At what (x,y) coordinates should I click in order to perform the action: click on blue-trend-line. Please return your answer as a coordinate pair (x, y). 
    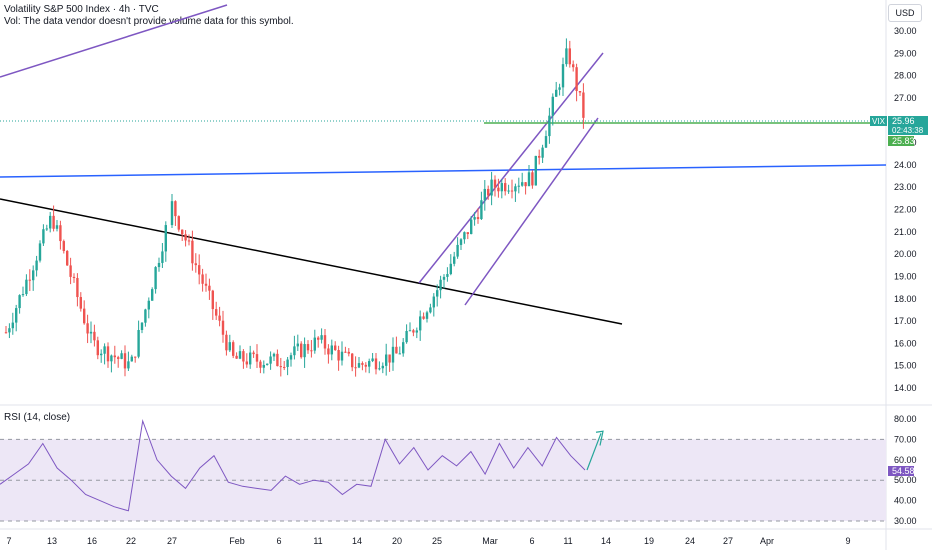
    Looking at the image, I should click on (443, 171).